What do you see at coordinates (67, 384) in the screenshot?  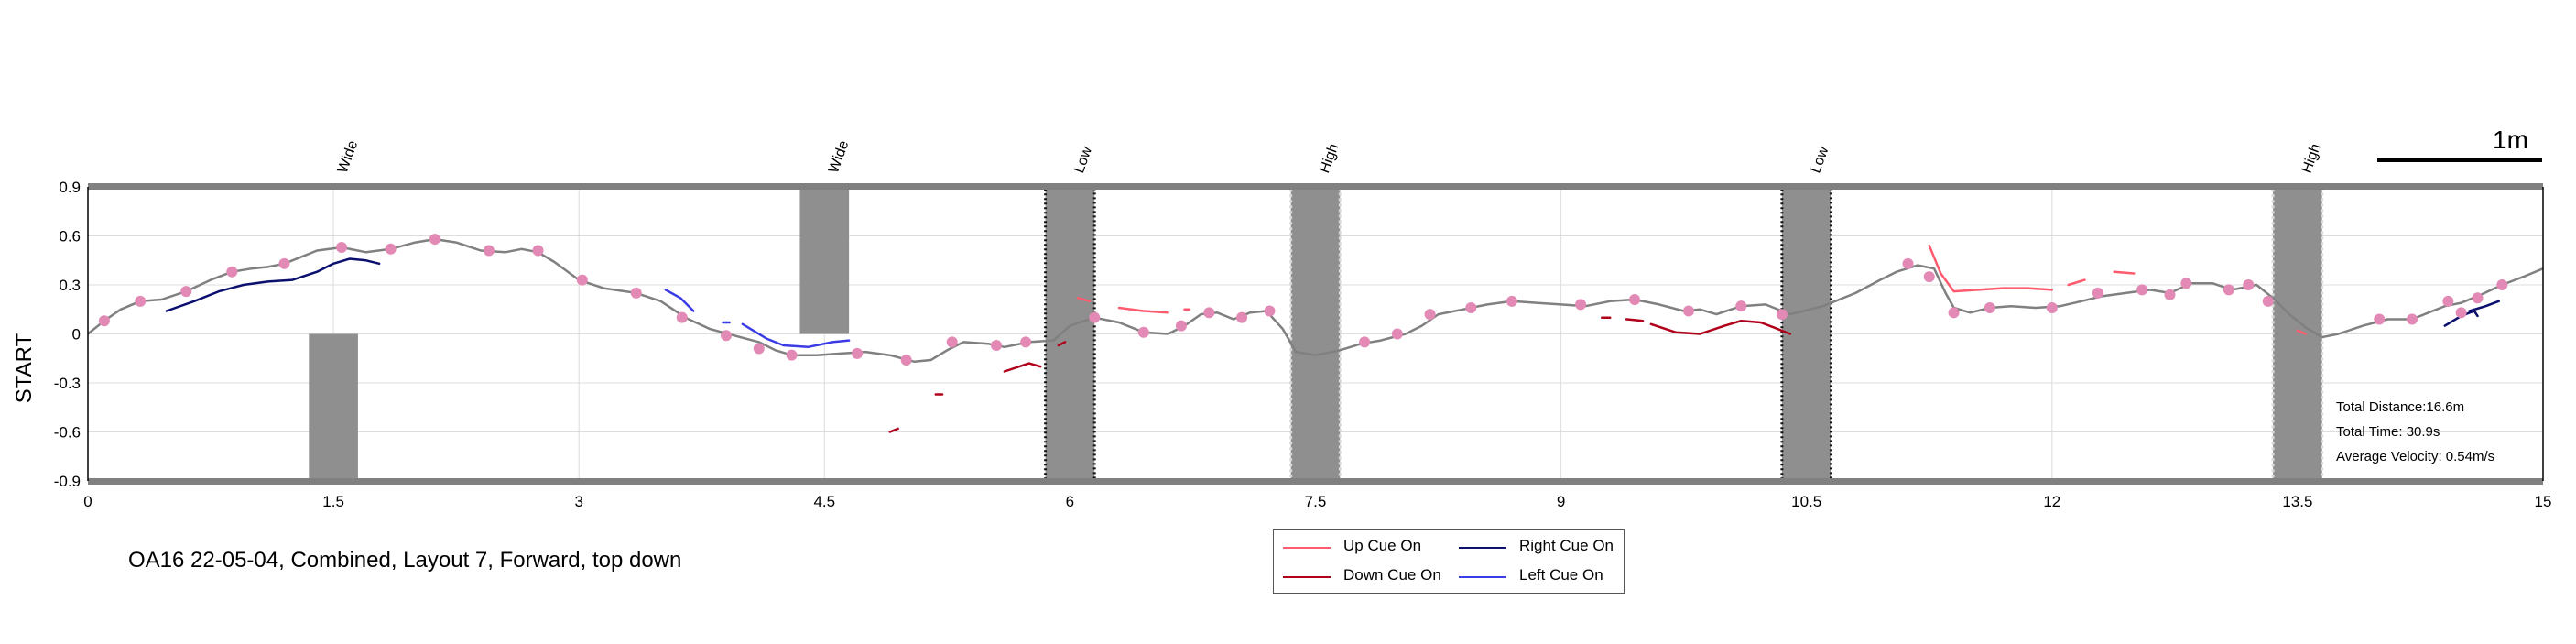 I see `y-tick-label: -0.3` at bounding box center [67, 384].